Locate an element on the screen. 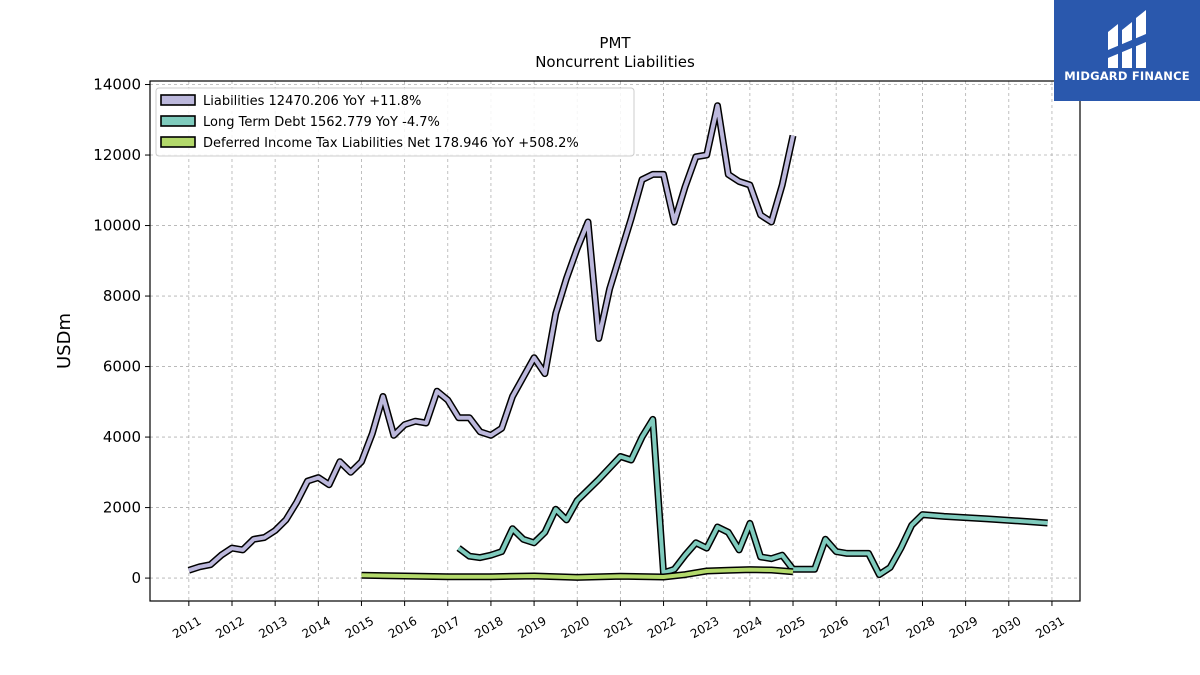 The width and height of the screenshot is (1200, 675). series-line-outline is located at coordinates (752, 497).